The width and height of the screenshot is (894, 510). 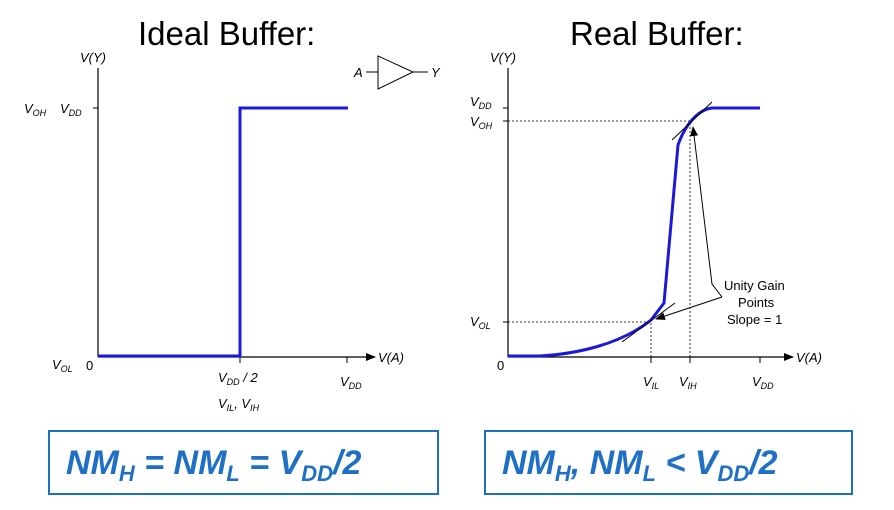 I want to click on ideal-noise-margin-box, so click(x=243, y=462).